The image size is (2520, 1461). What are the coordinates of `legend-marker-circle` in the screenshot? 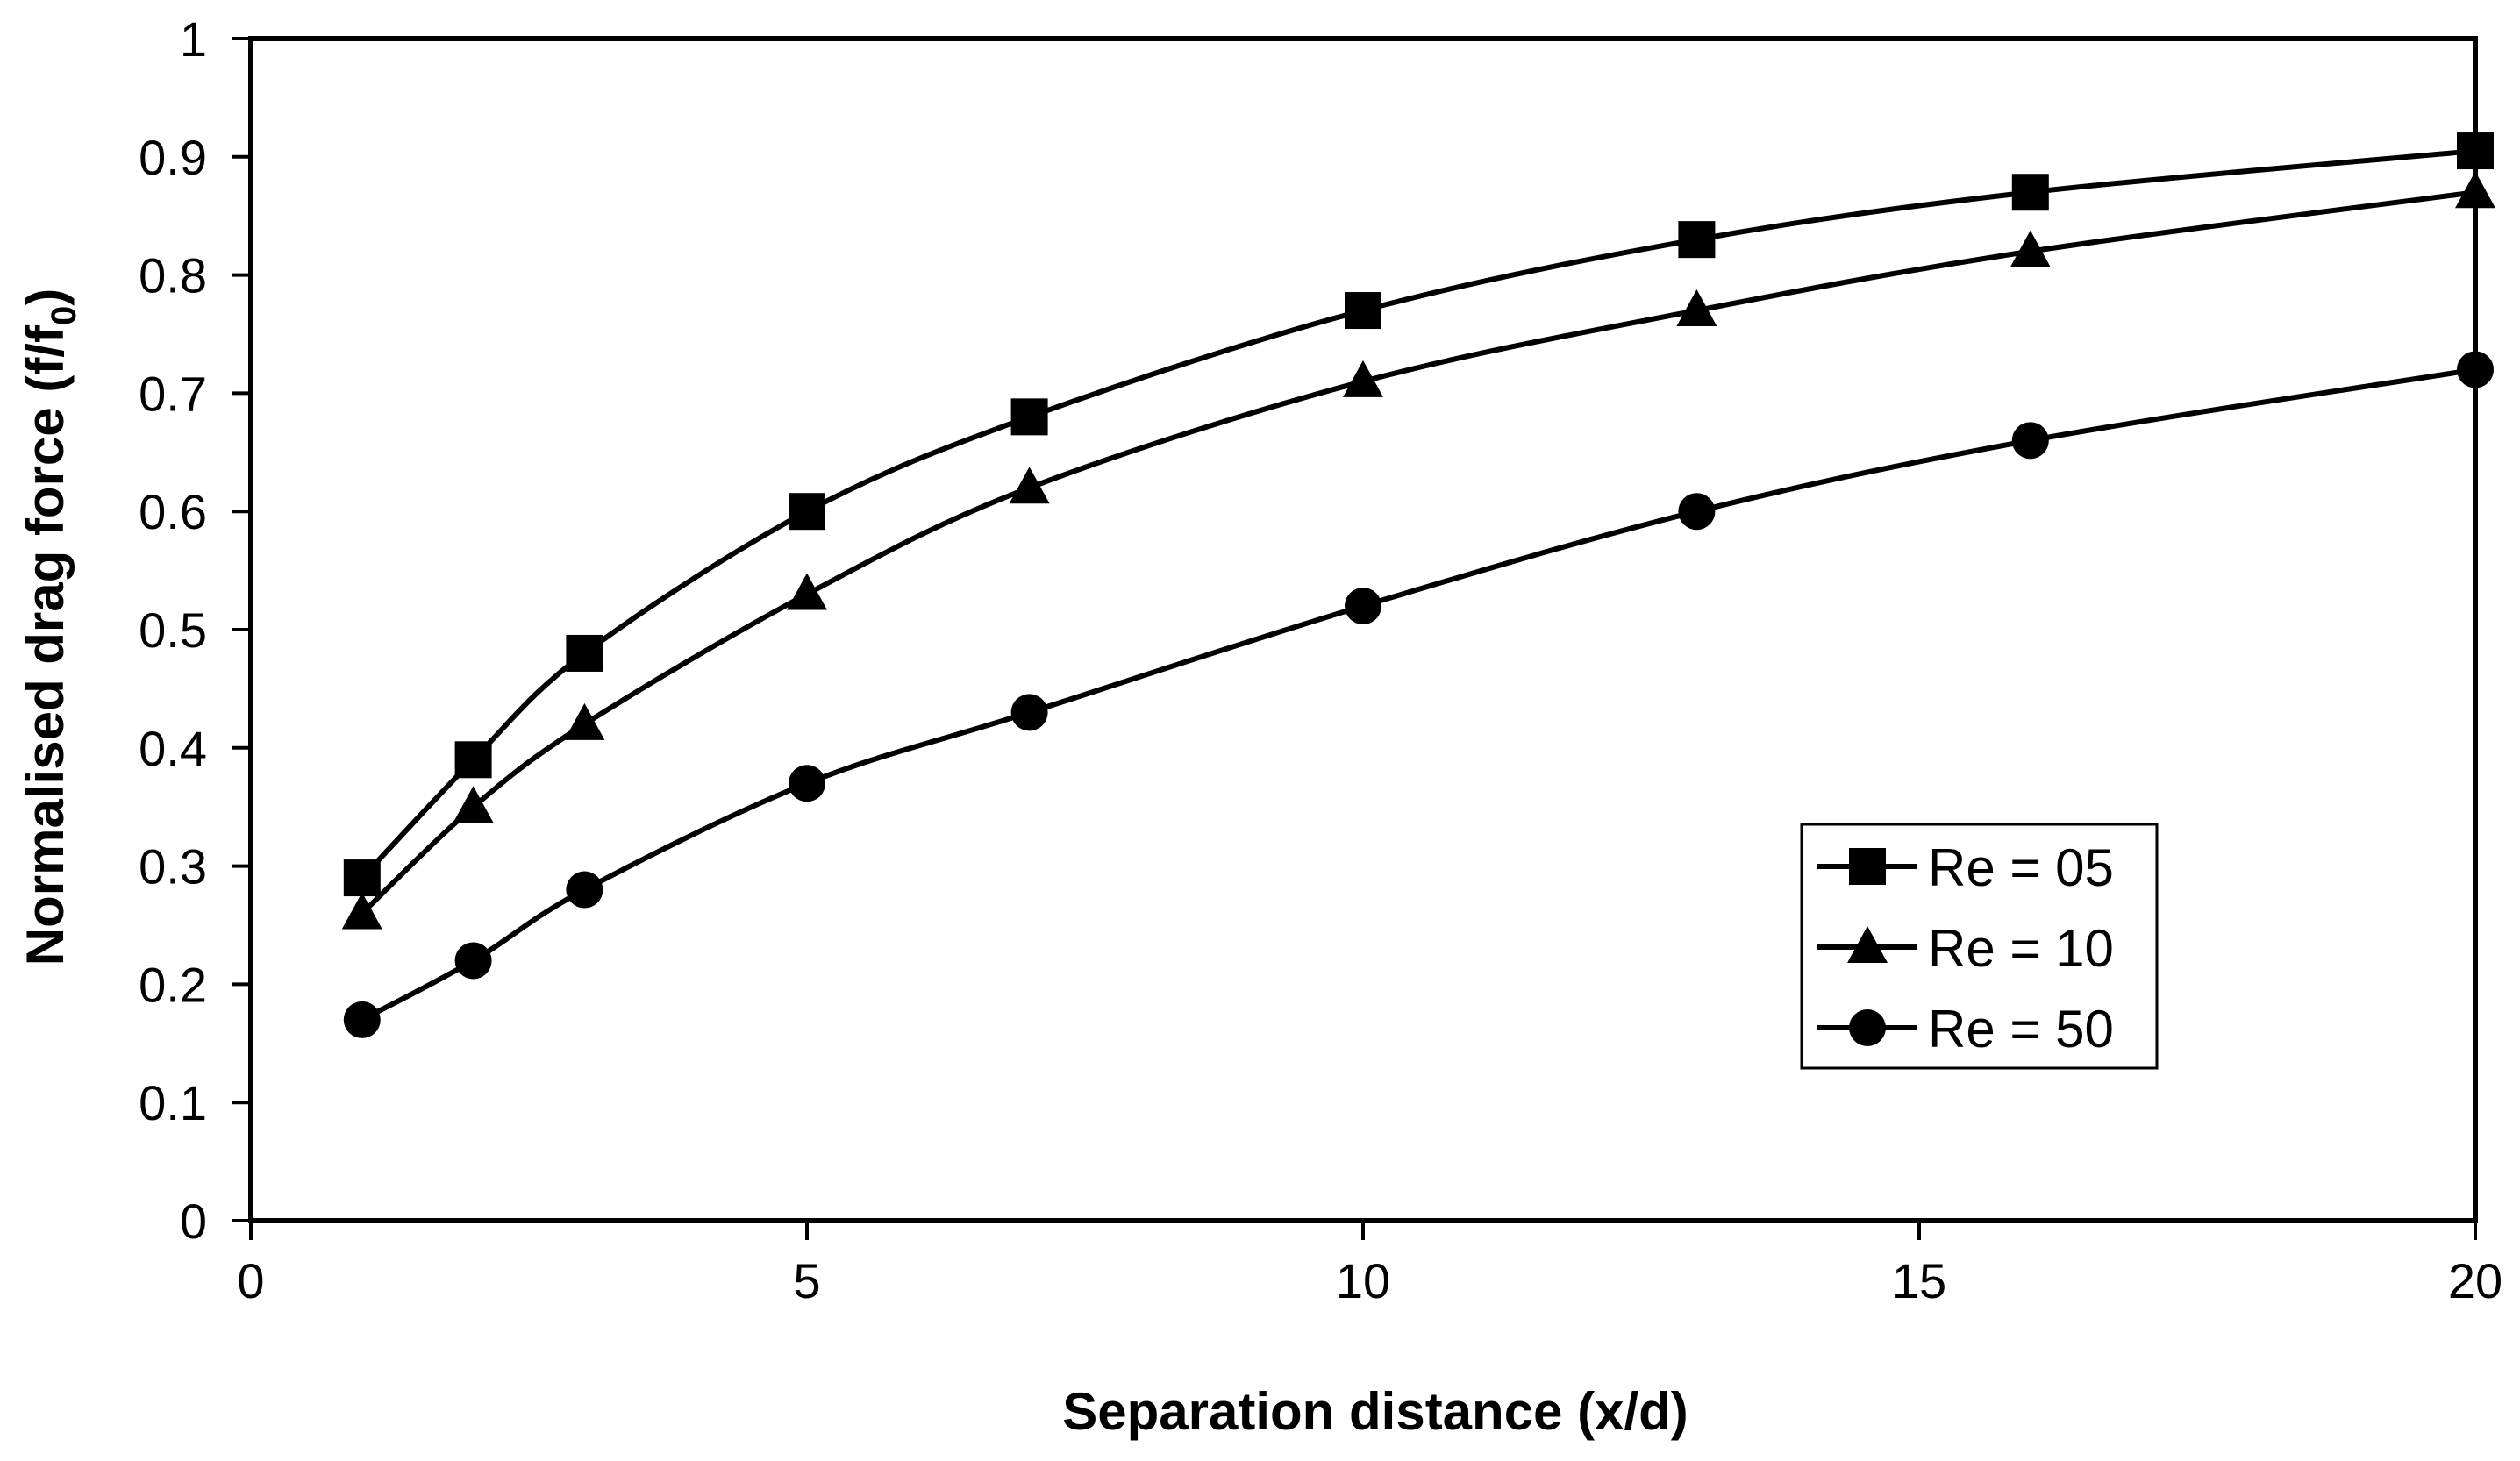 It's located at (1867, 1027).